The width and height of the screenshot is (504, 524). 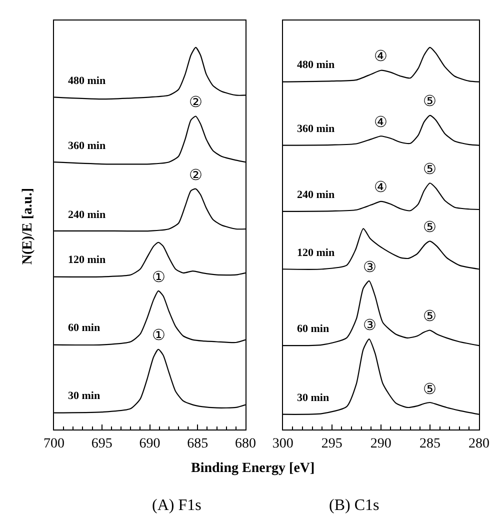 What do you see at coordinates (149, 444) in the screenshot?
I see `x-tick-label: 690` at bounding box center [149, 444].